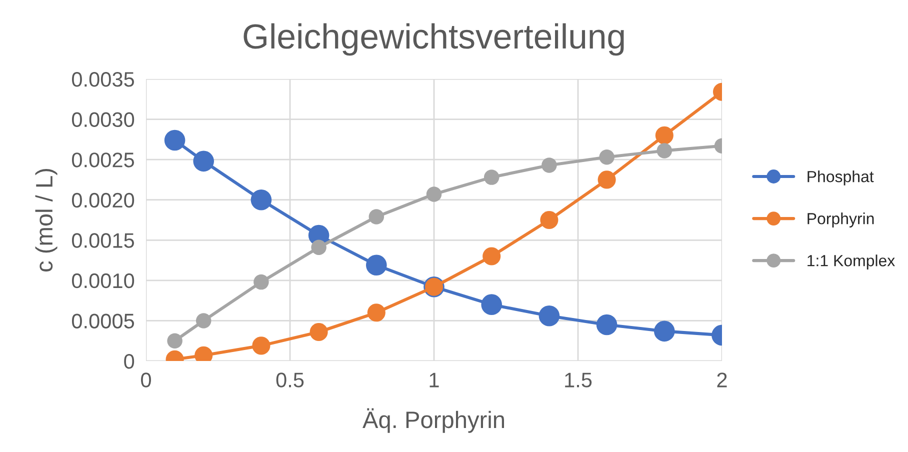 The height and width of the screenshot is (452, 908). I want to click on x-tick-label: 1, so click(434, 380).